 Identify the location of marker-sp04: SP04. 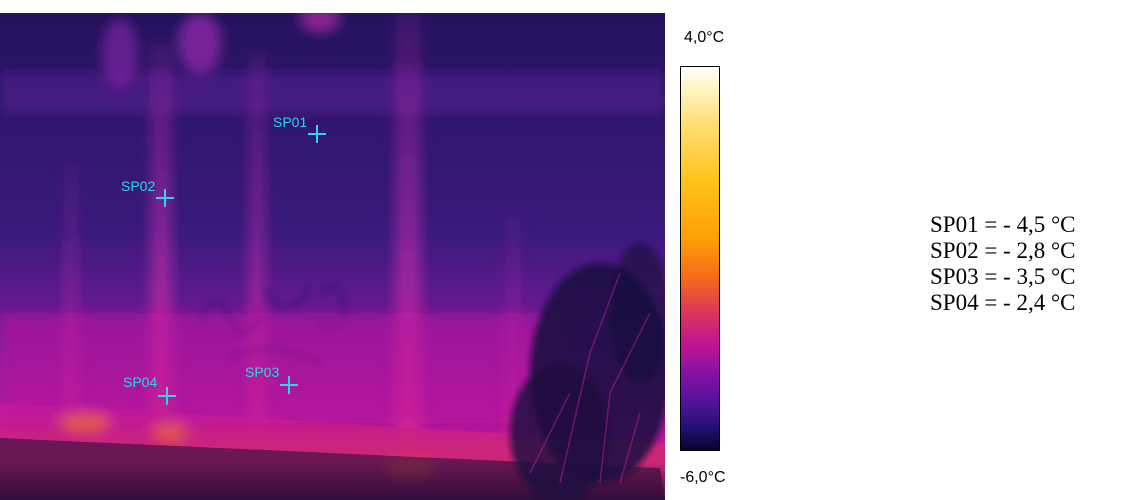
(149, 389).